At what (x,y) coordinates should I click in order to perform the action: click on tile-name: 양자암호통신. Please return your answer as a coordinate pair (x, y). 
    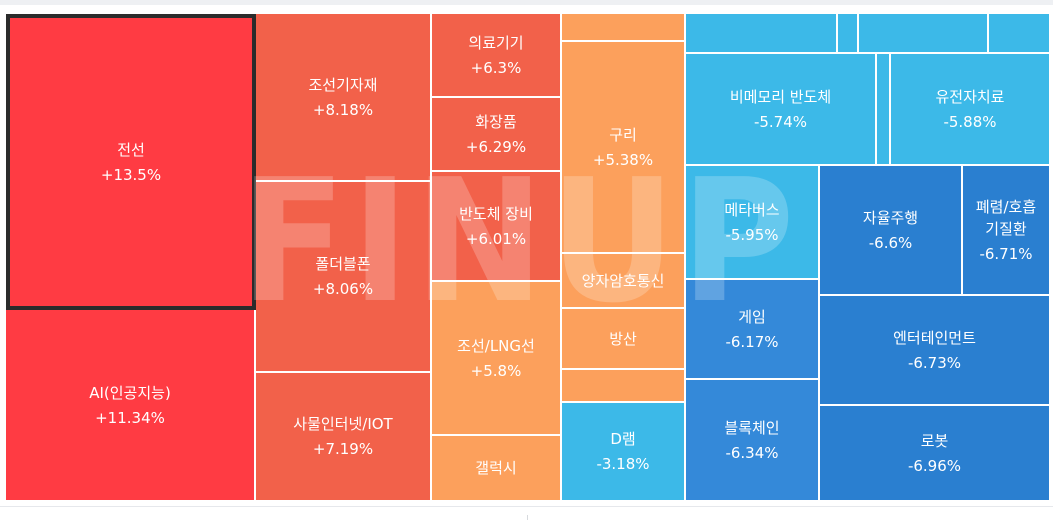
    Looking at the image, I should click on (623, 280).